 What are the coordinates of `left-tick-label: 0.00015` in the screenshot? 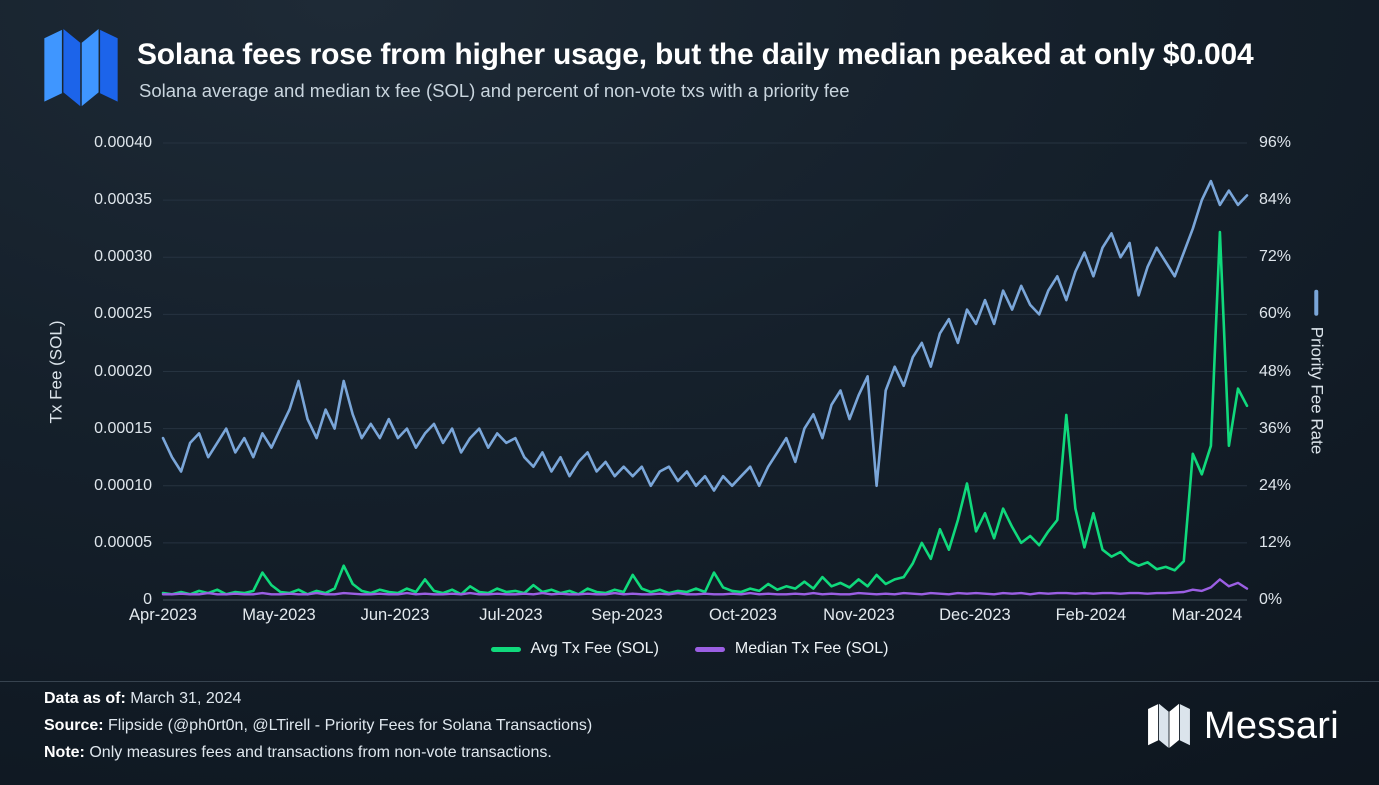 It's located at (123, 428).